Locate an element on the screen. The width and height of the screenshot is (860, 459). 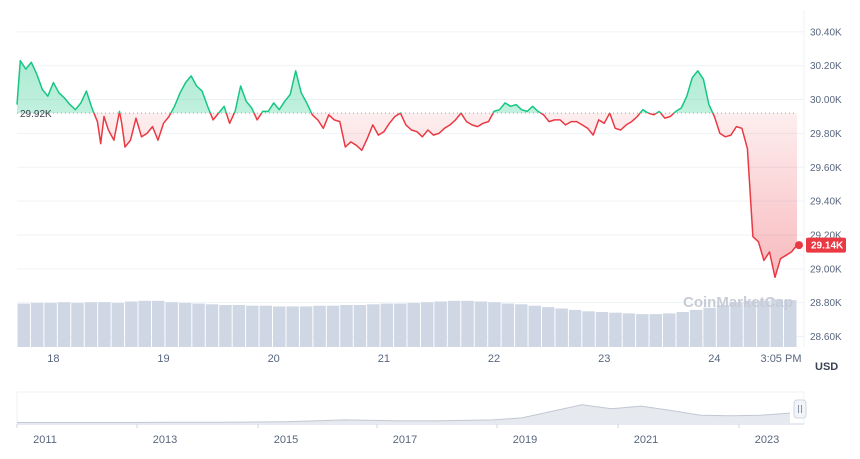
y-tick-label: 29.20K is located at coordinates (826, 235).